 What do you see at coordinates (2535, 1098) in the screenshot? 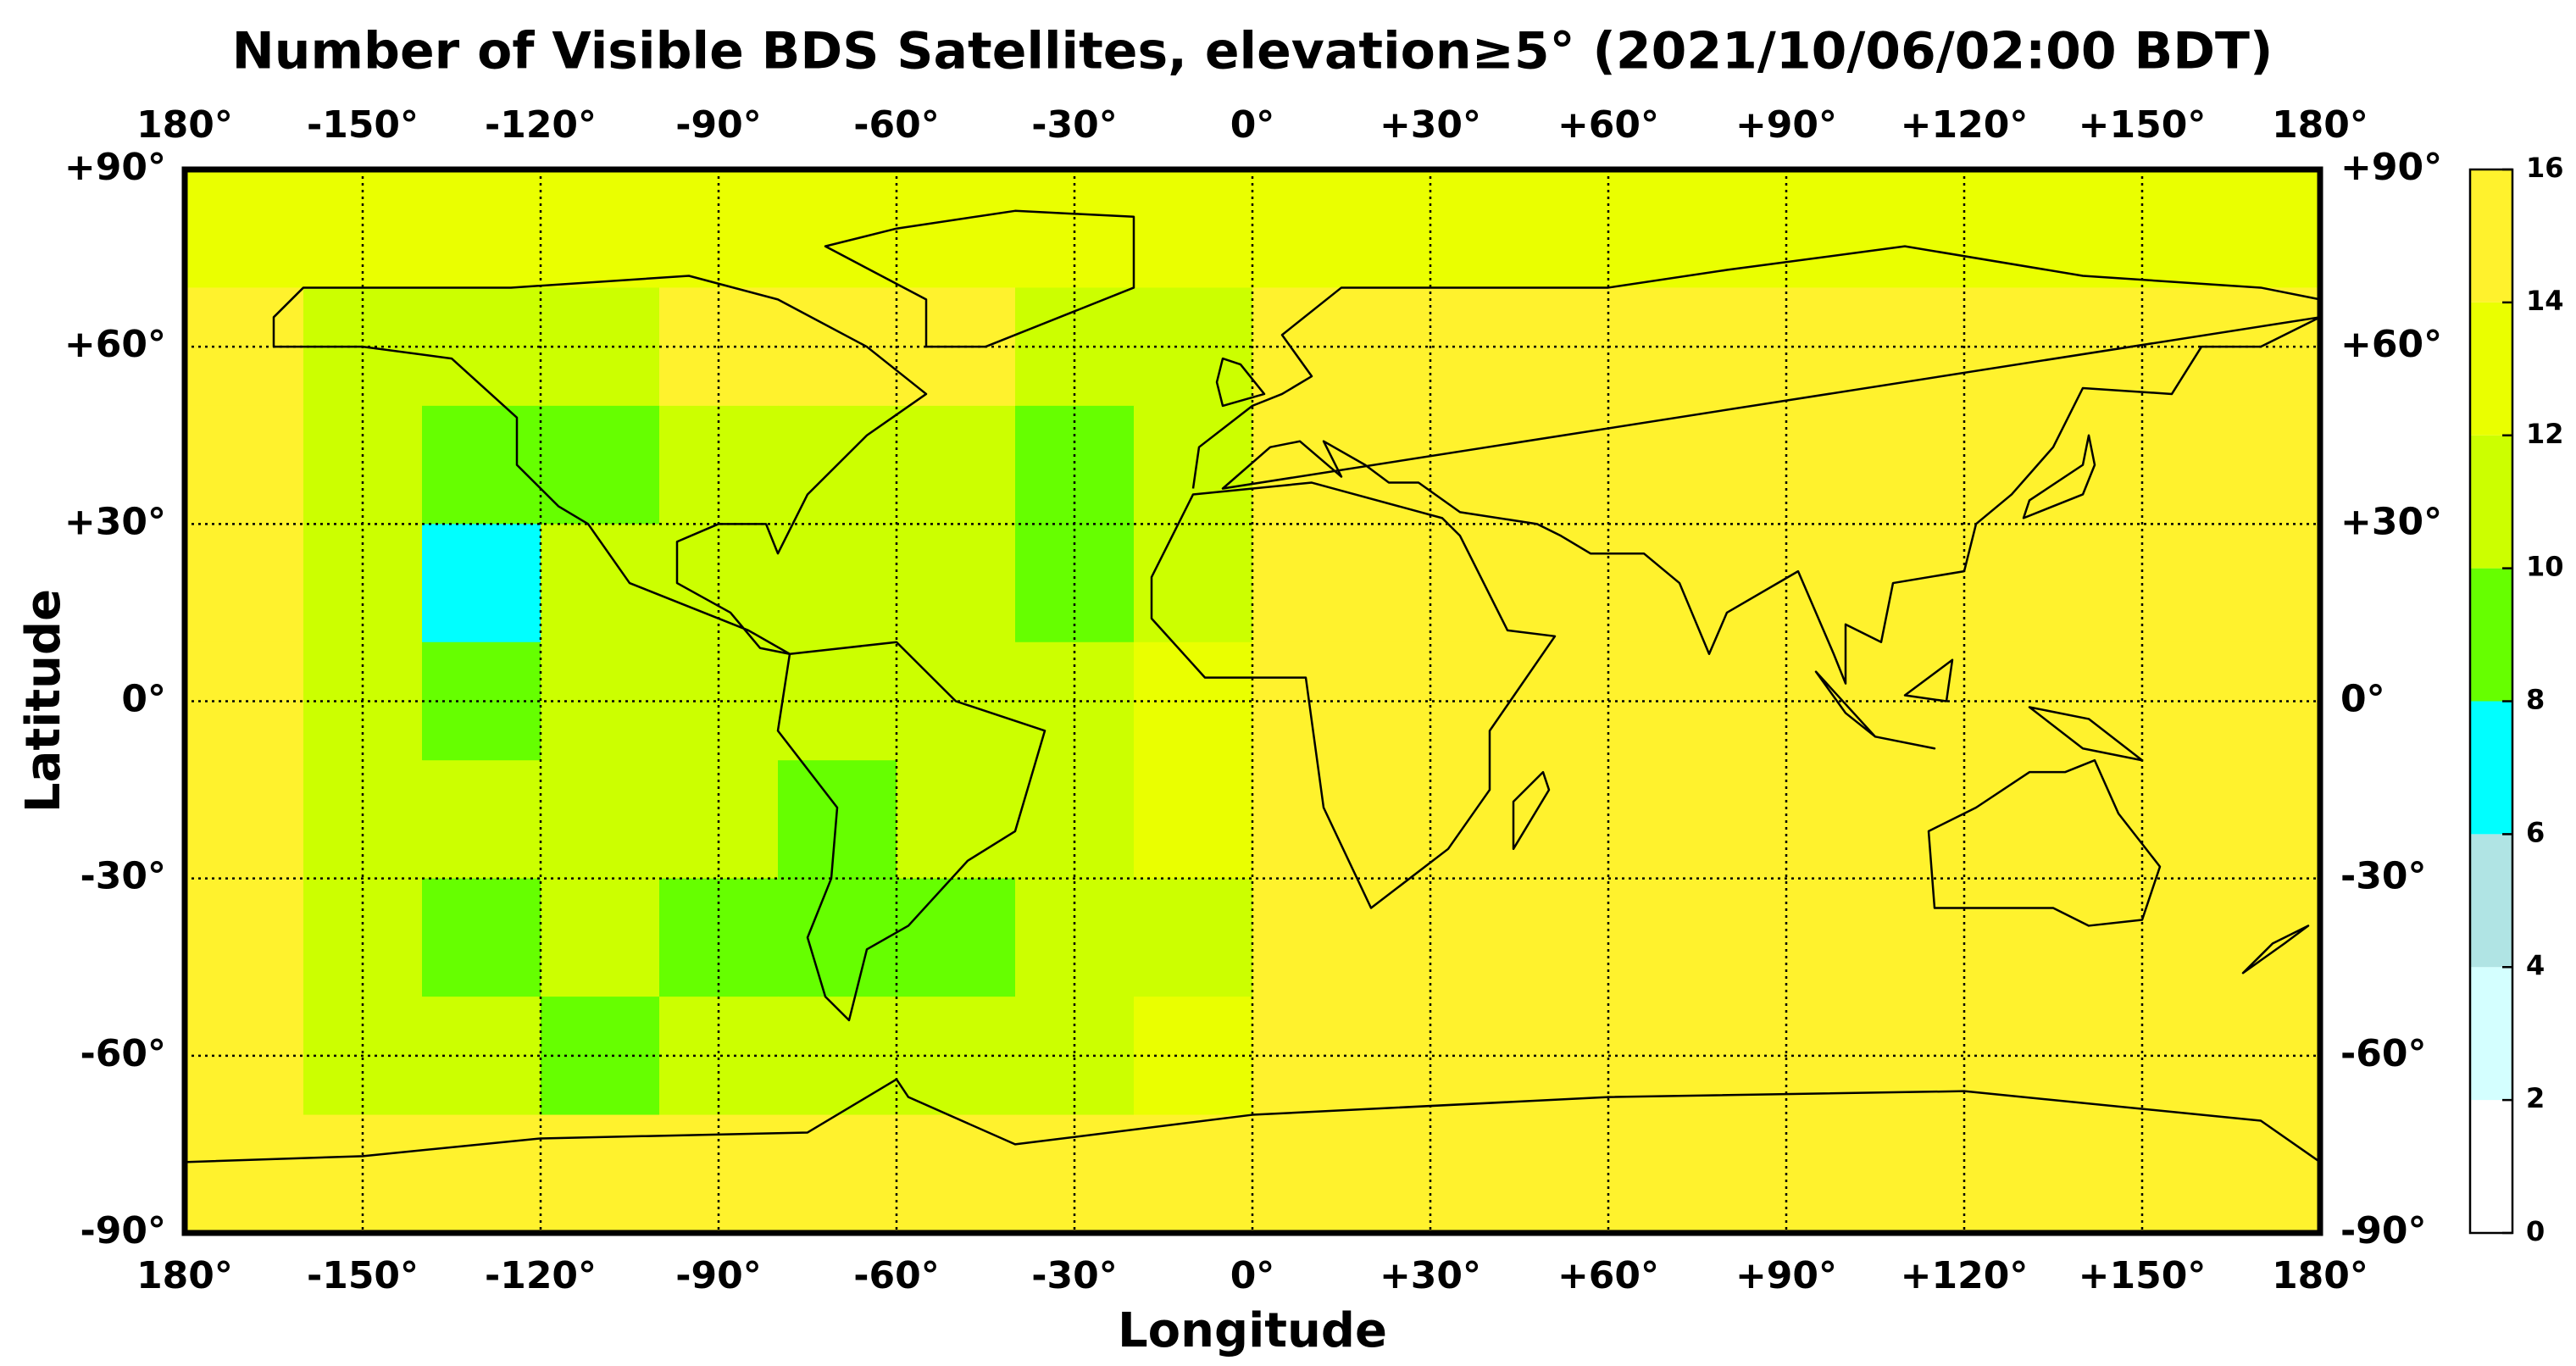
I see `colorbar-tick-label: 2` at bounding box center [2535, 1098].